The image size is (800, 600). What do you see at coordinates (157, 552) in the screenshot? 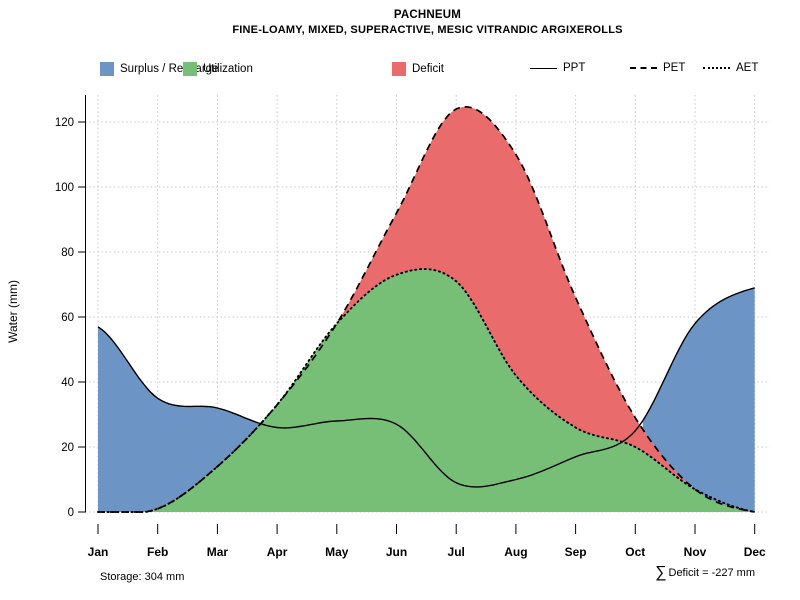
I see `svg-text: Feb` at bounding box center [157, 552].